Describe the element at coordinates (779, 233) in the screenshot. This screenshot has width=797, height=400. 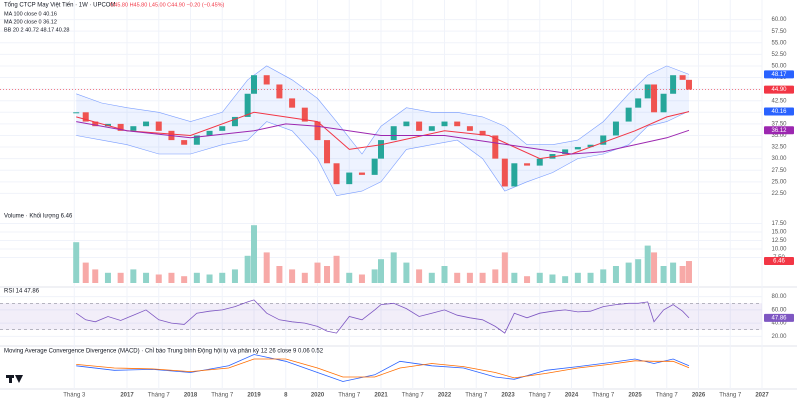
I see `y-tick-label: 15.00` at that location.